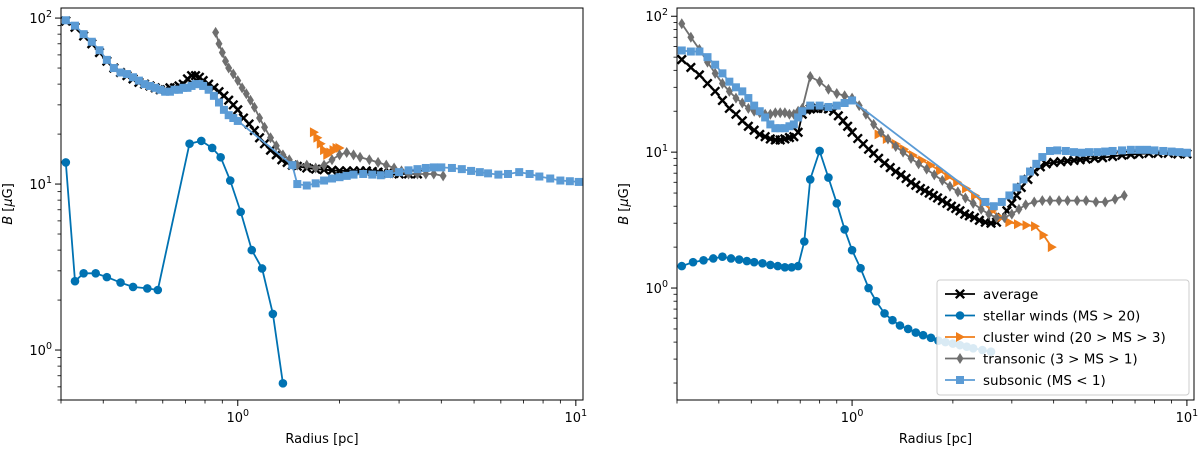 This screenshot has width=1200, height=458. What do you see at coordinates (174, 262) in the screenshot?
I see `series-stellar` at bounding box center [174, 262].